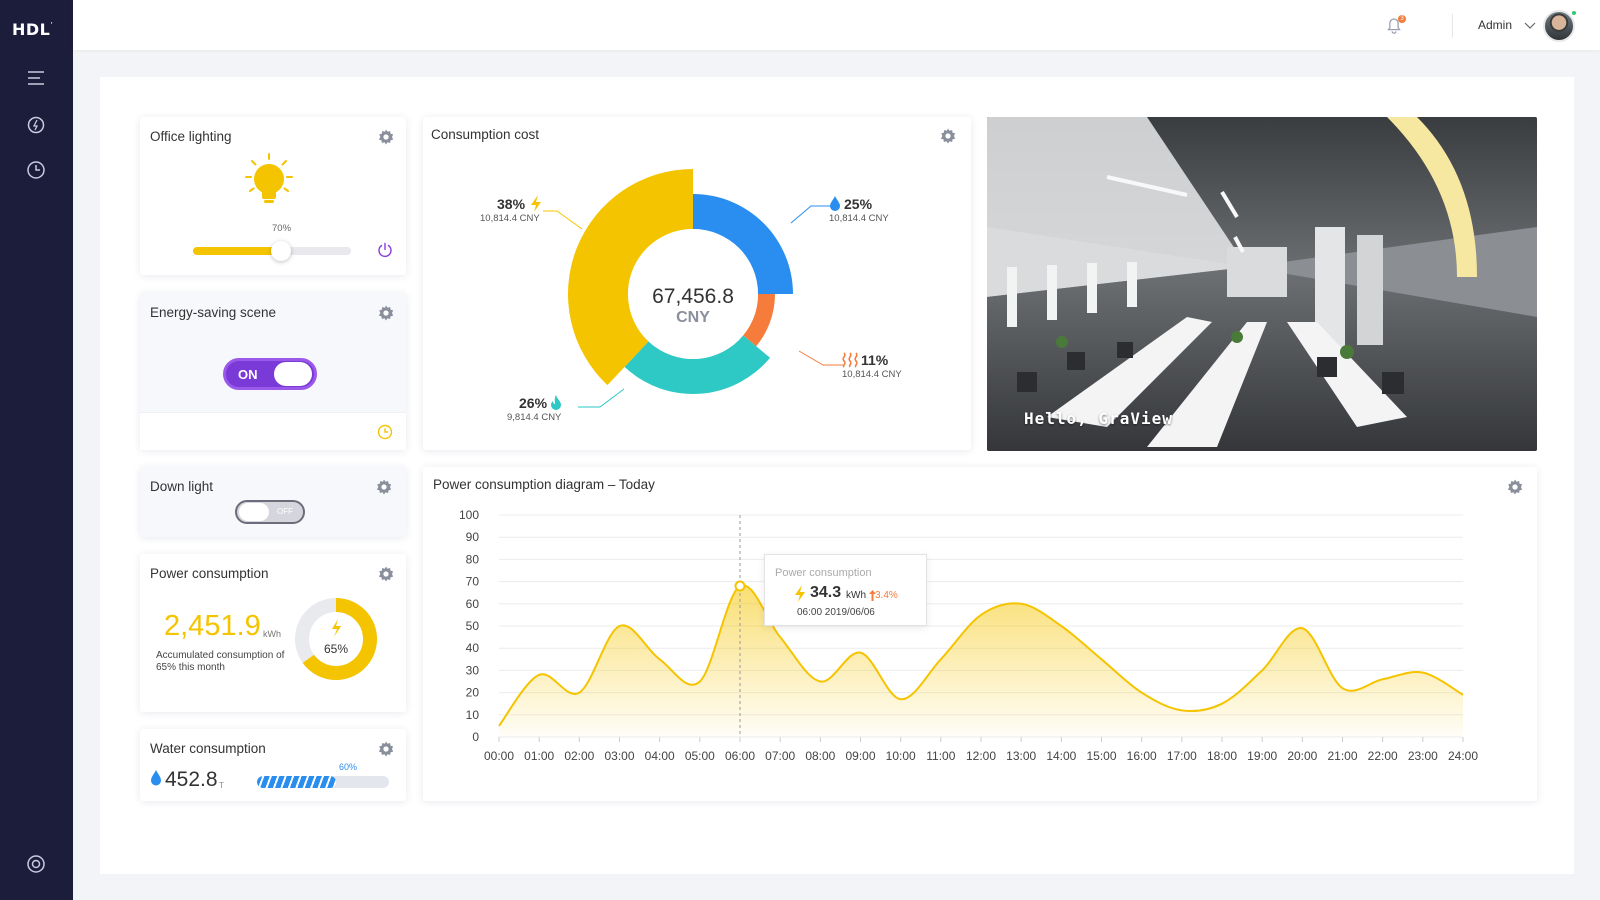  Describe the element at coordinates (191, 136) in the screenshot. I see `card-title: Office lighting` at that location.